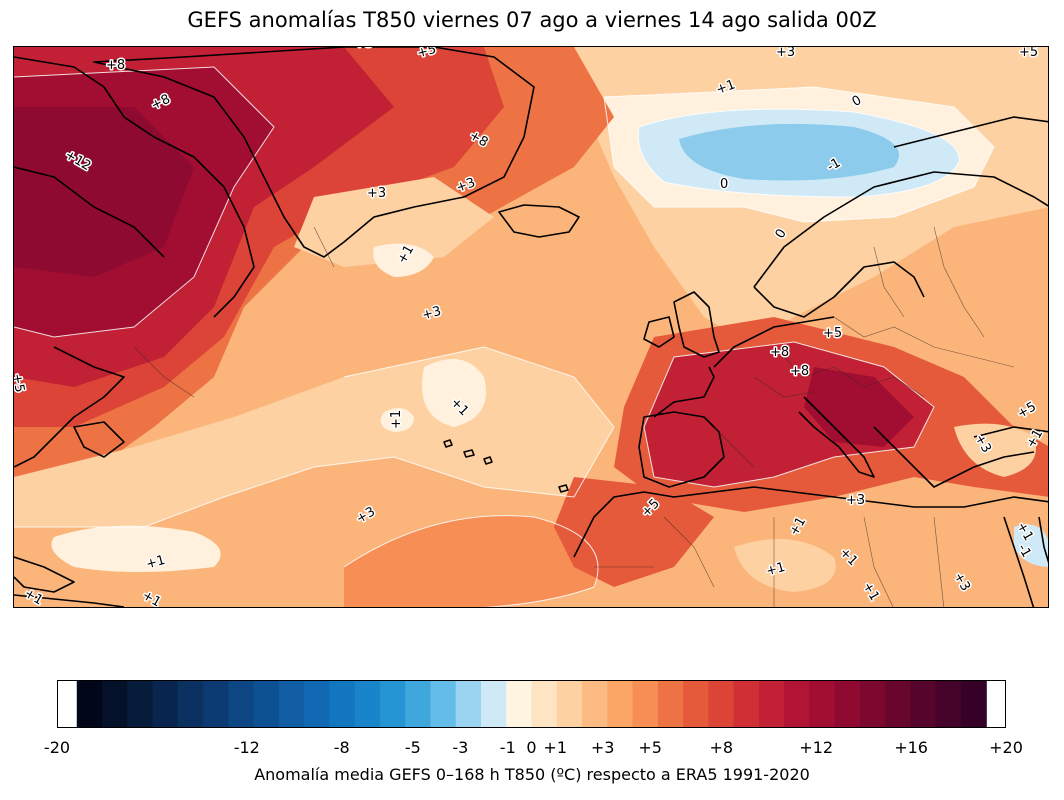 Image resolution: width=1064 pixels, height=800 pixels. I want to click on colorbar-tick-label: +3, so click(602, 747).